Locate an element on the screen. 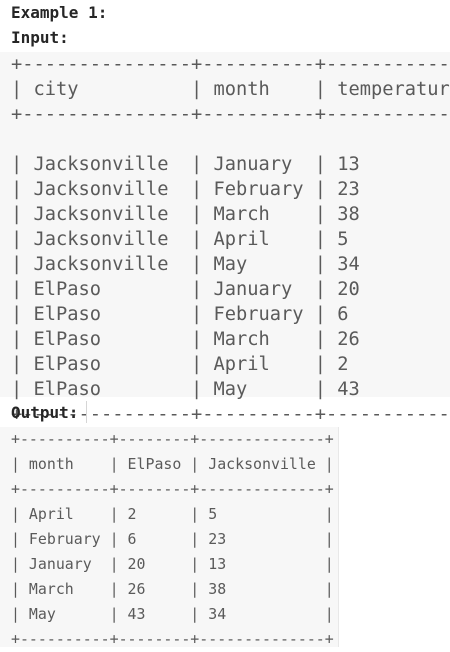 Image resolution: width=450 pixels, height=652 pixels. output-table-row: | April | 2 | 5 | is located at coordinates (172, 514).